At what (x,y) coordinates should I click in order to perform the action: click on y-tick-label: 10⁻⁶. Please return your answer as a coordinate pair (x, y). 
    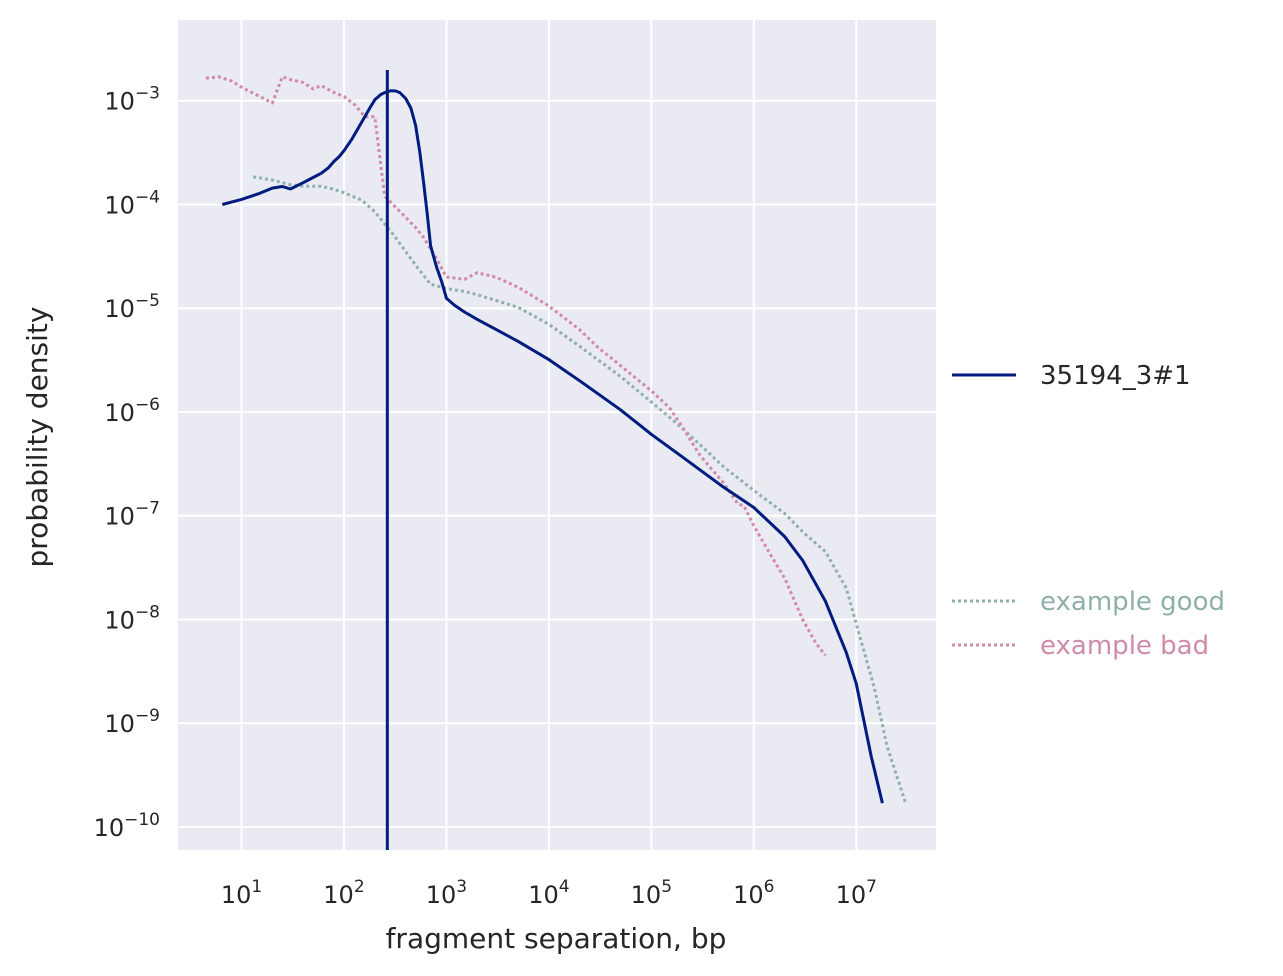
    Looking at the image, I should click on (132, 411).